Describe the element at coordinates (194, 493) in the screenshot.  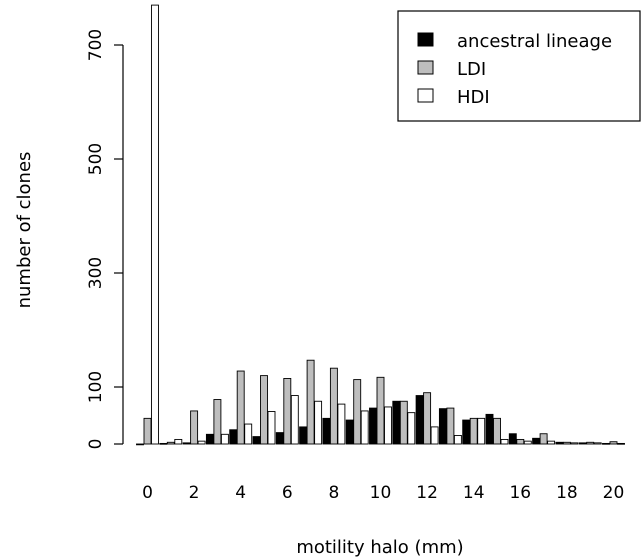
I see `x-tick-label: 2` at that location.